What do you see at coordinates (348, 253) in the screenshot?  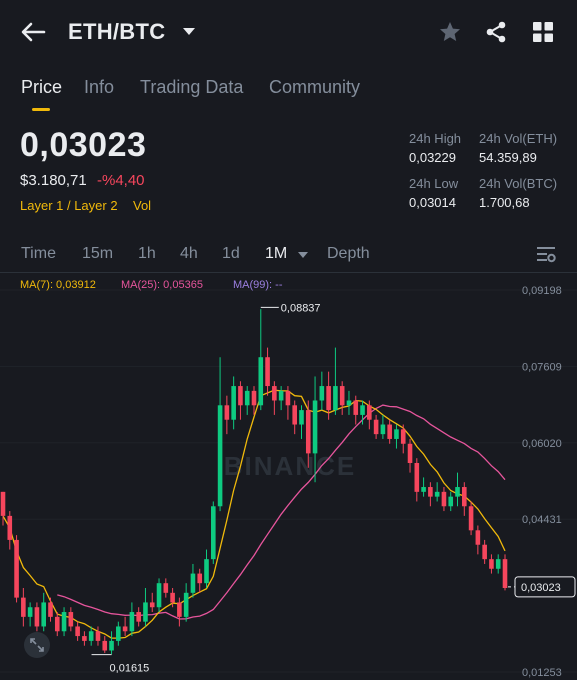 I see `tf-depth: Depth` at bounding box center [348, 253].